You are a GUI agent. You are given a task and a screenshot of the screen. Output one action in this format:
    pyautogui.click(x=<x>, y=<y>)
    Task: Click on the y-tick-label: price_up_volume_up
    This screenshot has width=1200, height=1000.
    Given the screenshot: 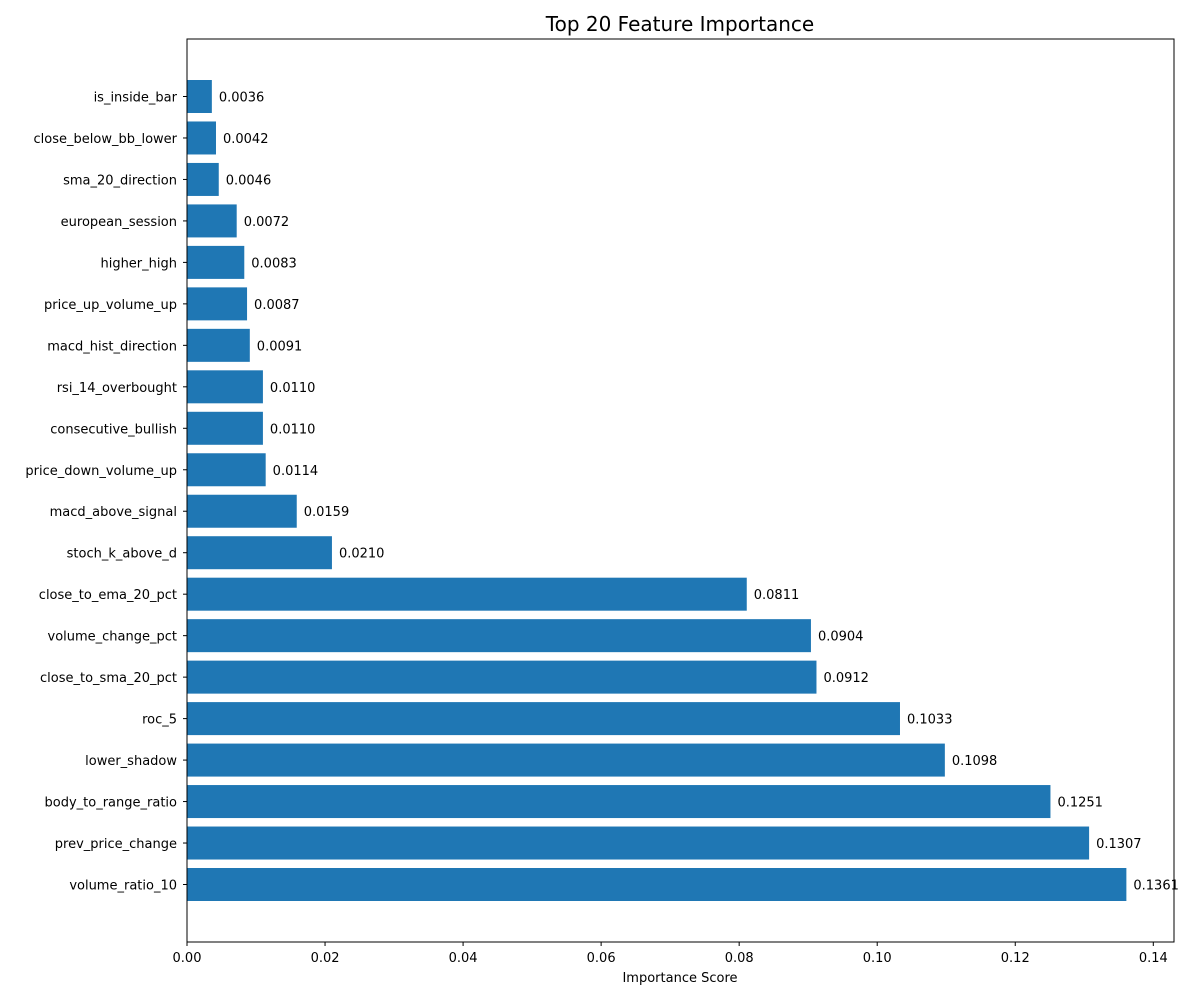 What is the action you would take?
    pyautogui.click(x=110, y=305)
    